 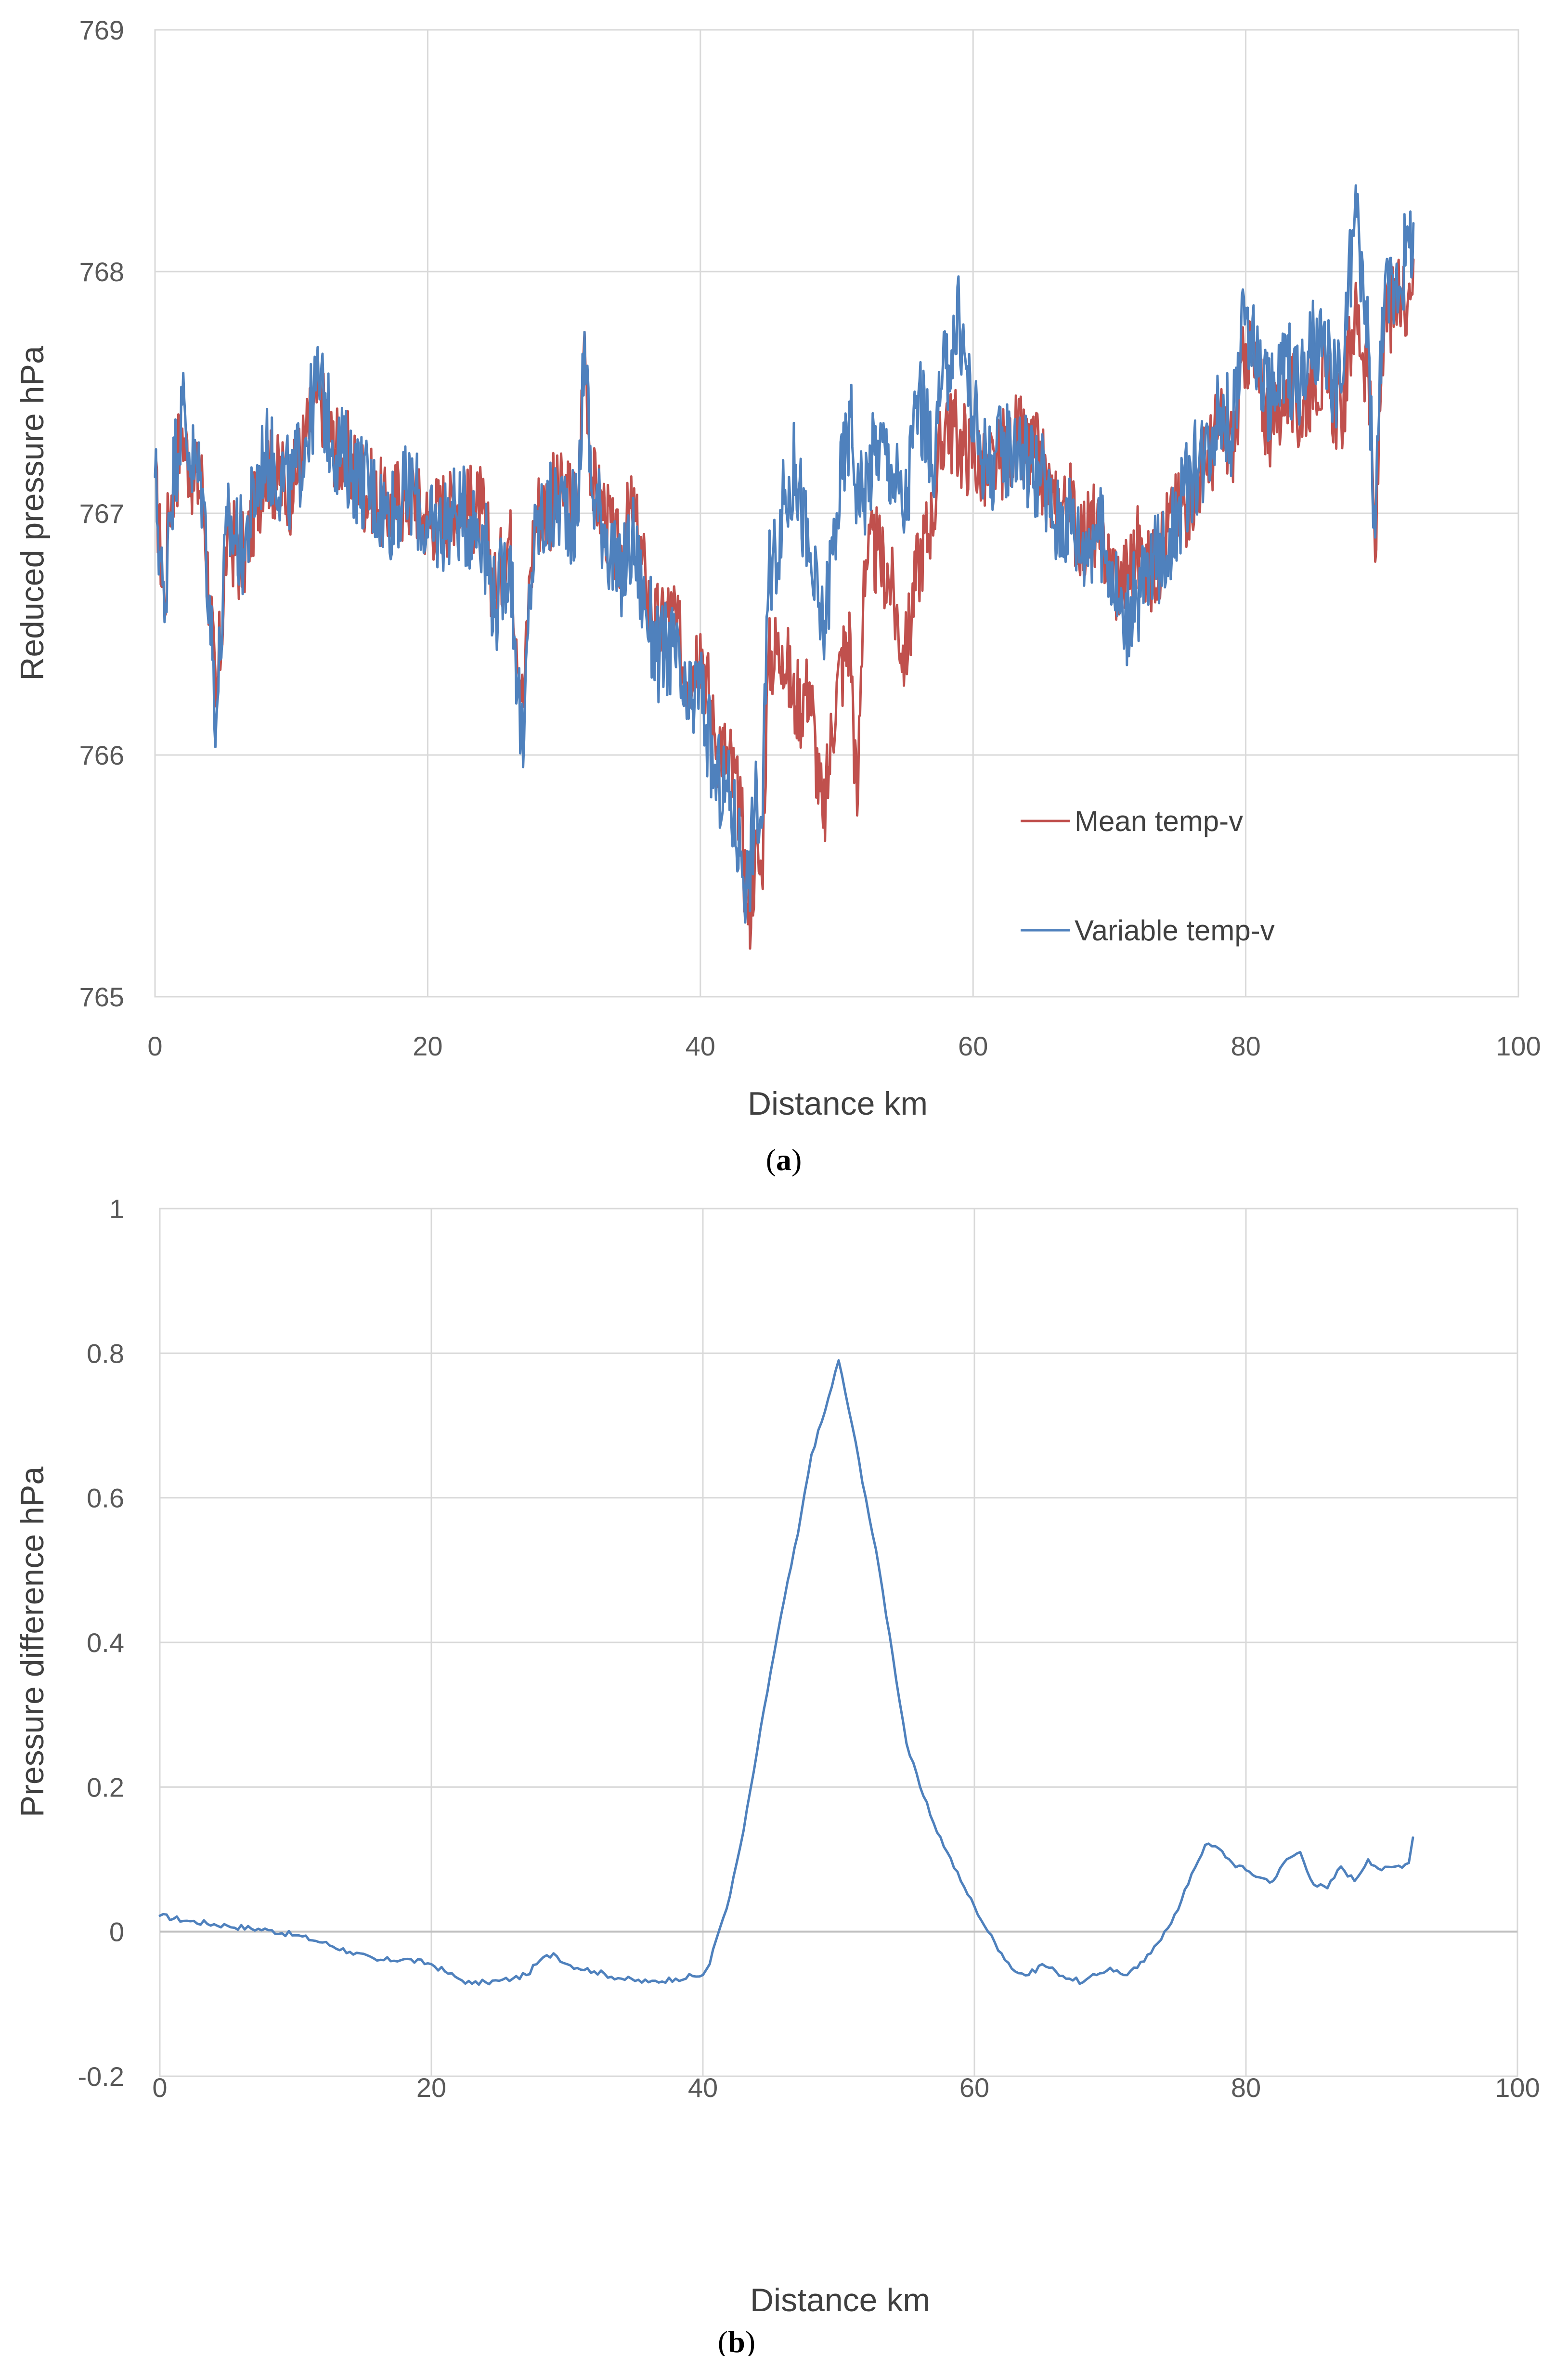 What do you see at coordinates (101, 30) in the screenshot?
I see `y-tick-label: 769` at bounding box center [101, 30].